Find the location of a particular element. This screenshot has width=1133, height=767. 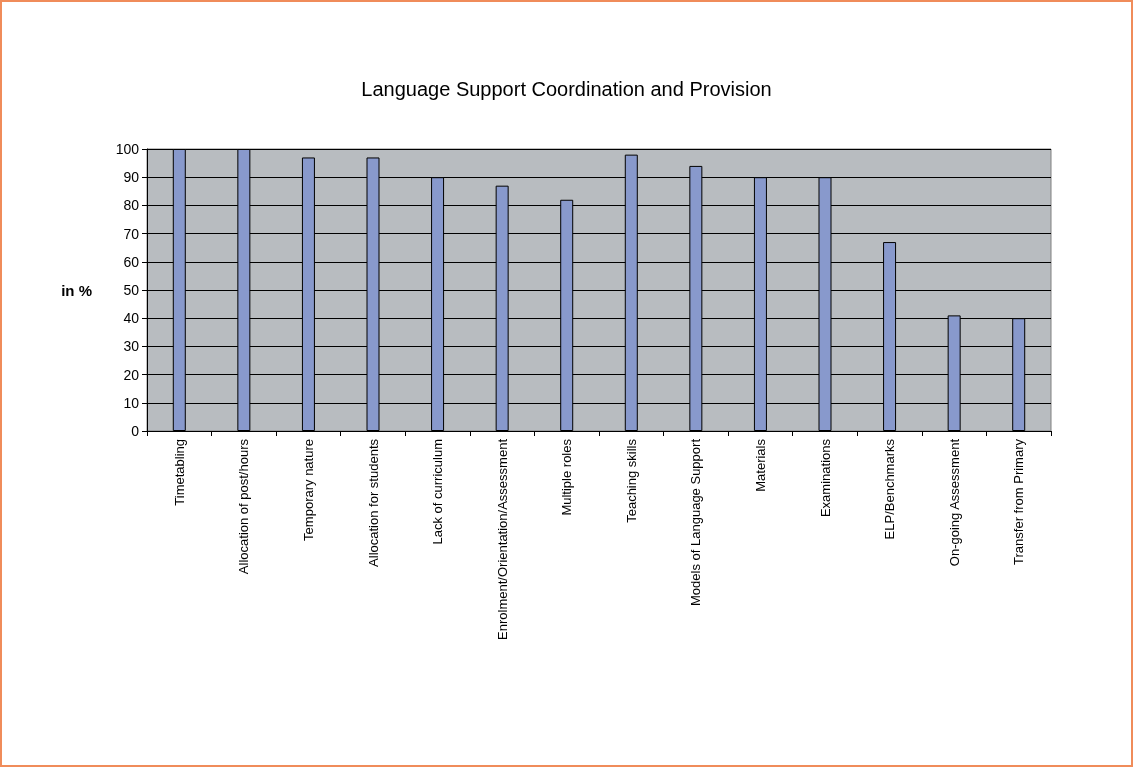

x-tick-label: Timetabling is located at coordinates (179, 472).